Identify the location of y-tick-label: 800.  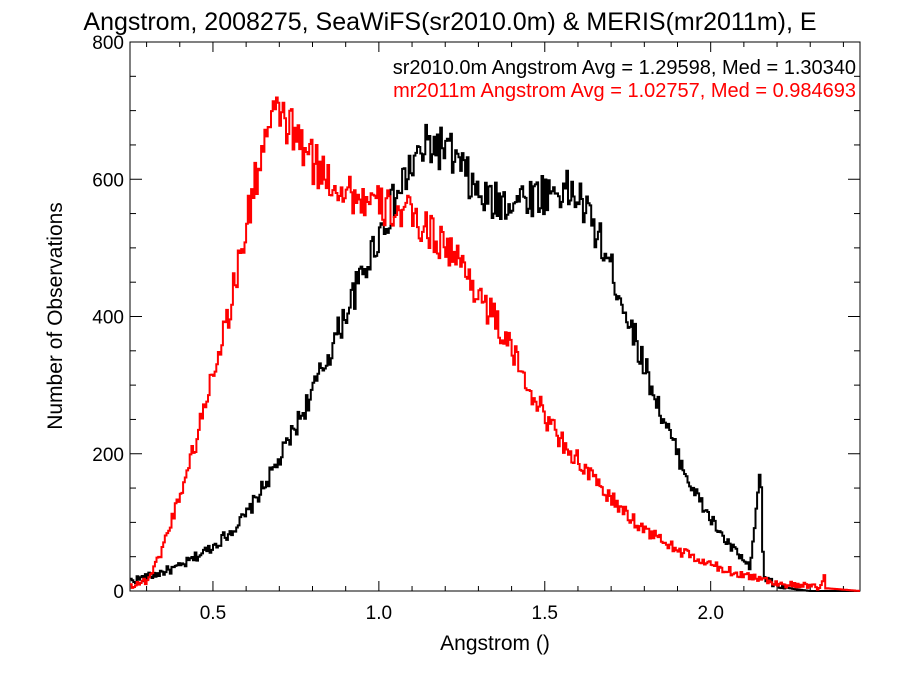
(108, 43).